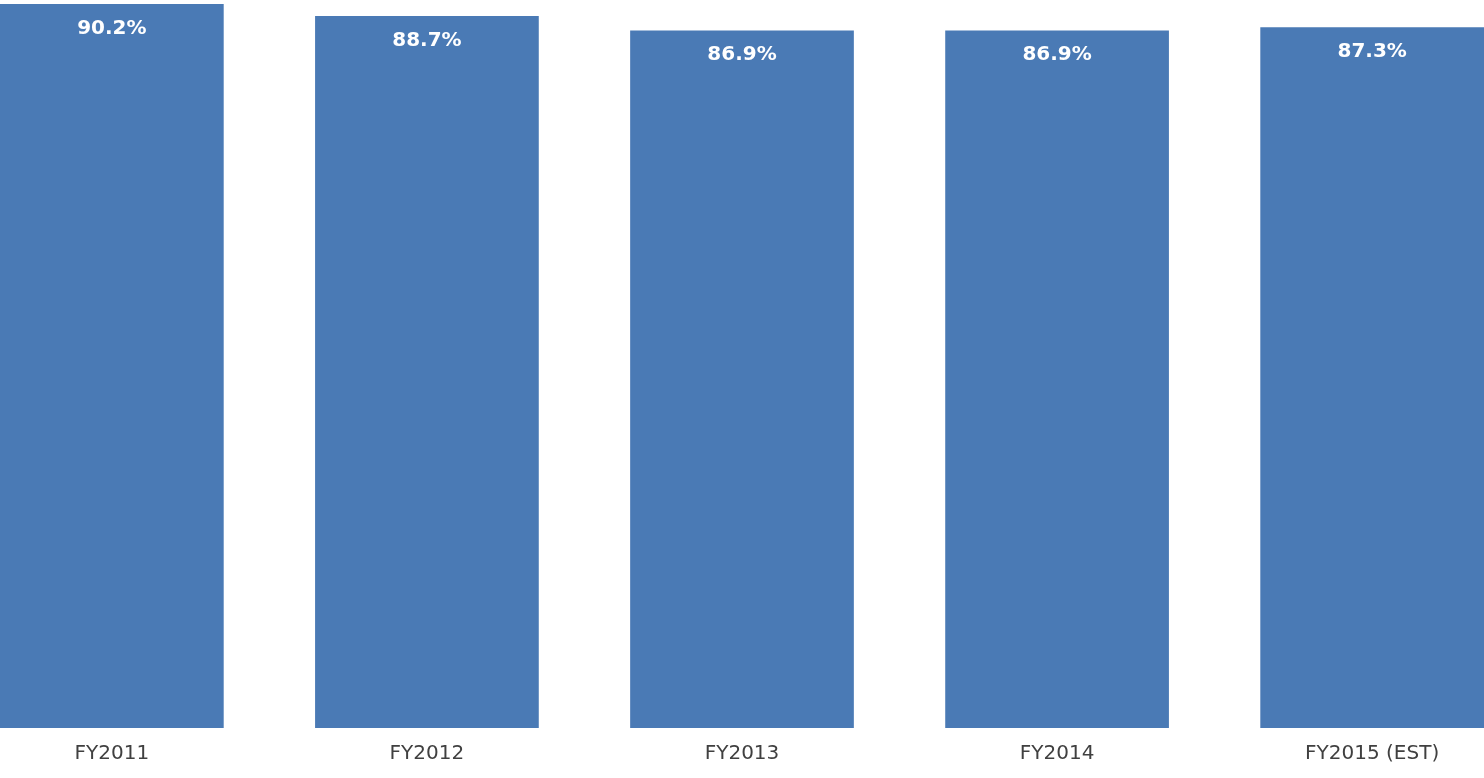  What do you see at coordinates (427, 751) in the screenshot?
I see `x-tick-label: FY2012` at bounding box center [427, 751].